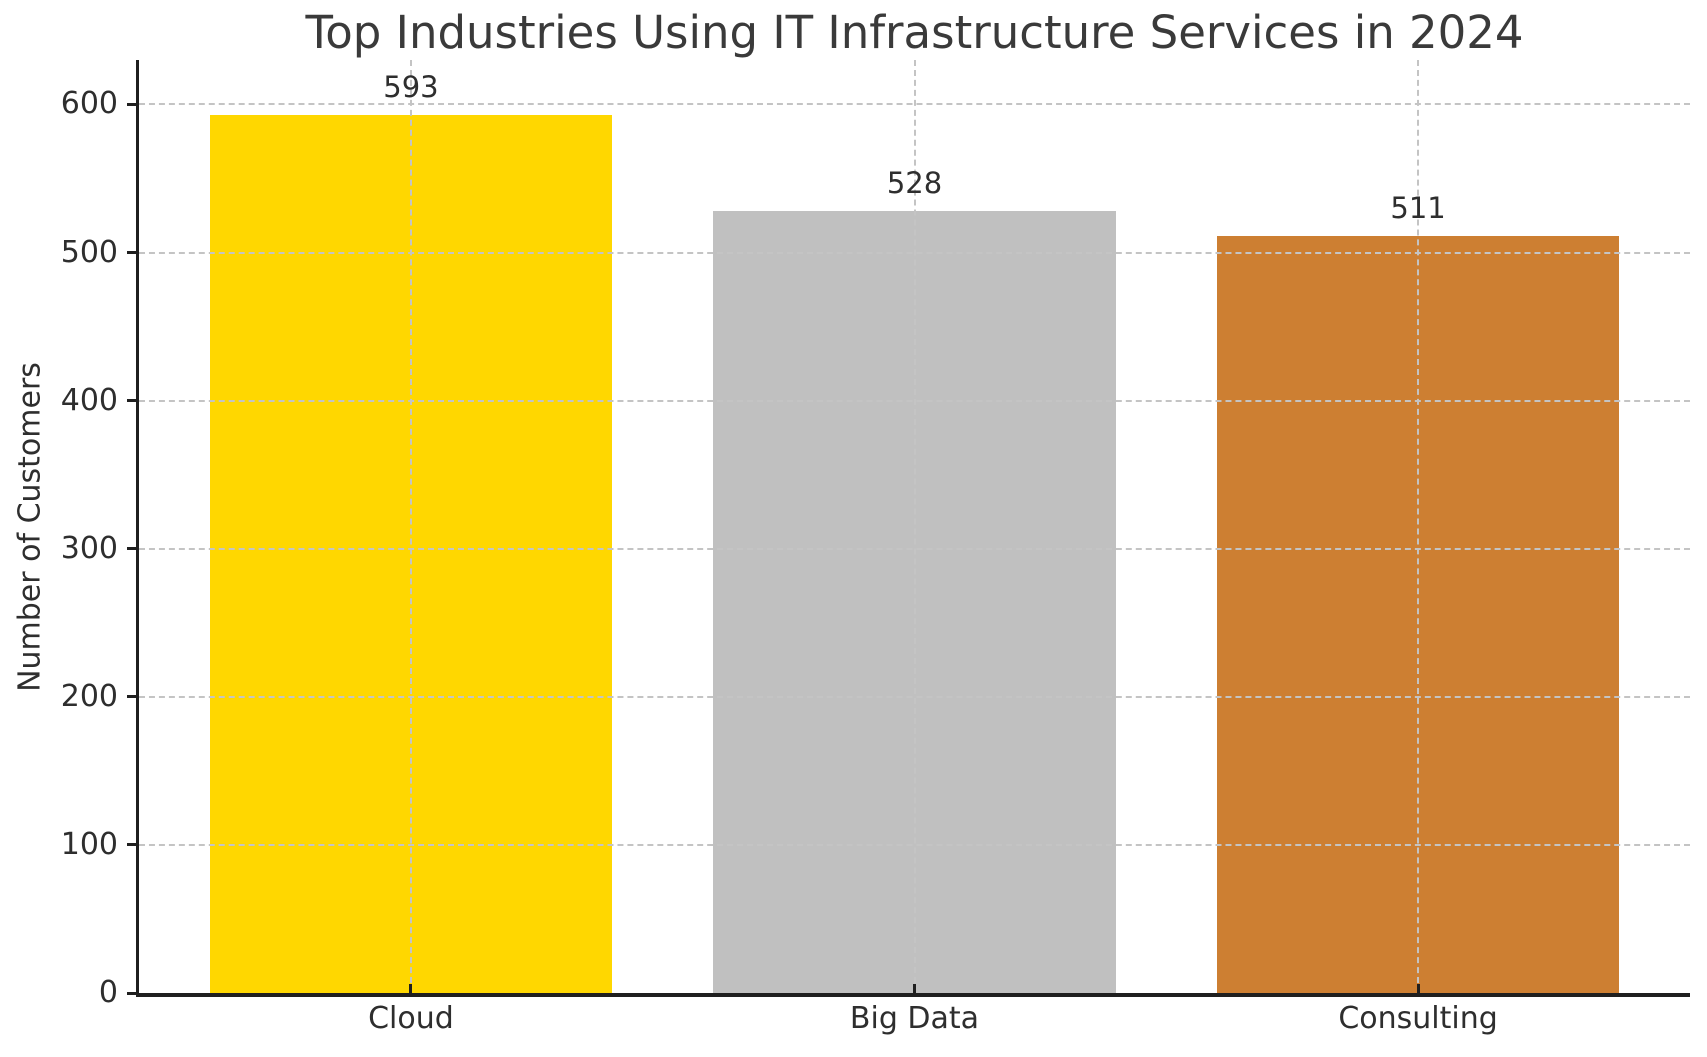 The height and width of the screenshot is (1057, 1707). What do you see at coordinates (411, 86) in the screenshot?
I see `bar-value-label-cloud: 593` at bounding box center [411, 86].